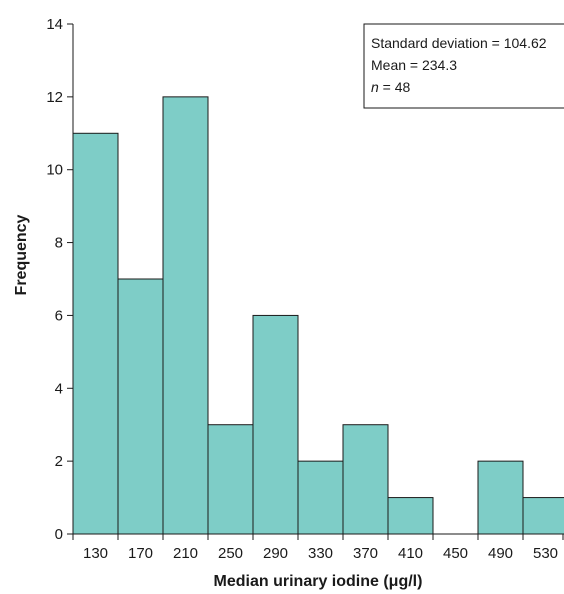 This screenshot has height=594, width=564. What do you see at coordinates (459, 43) in the screenshot?
I see `stats-std-deviation: Standard deviation = 104.62` at bounding box center [459, 43].